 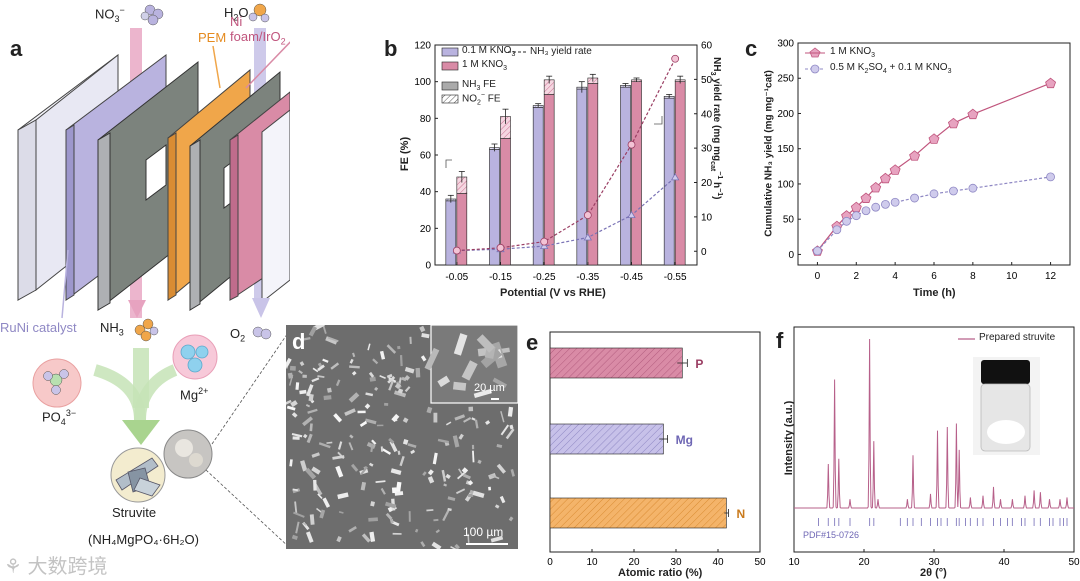 What do you see at coordinates (934, 447) in the screenshot?
I see `chart-f: 10 20 30 40 50` at bounding box center [934, 447].